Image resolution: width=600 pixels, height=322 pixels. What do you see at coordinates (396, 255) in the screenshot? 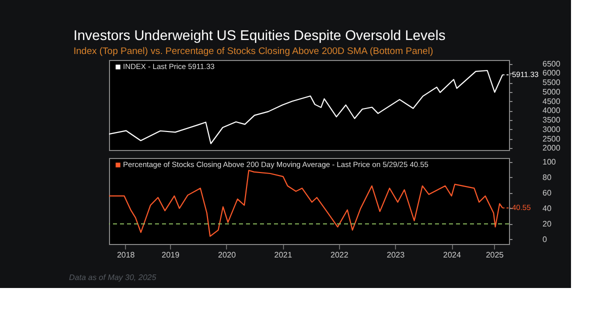
I see `x-tick-label: 2023` at bounding box center [396, 255].